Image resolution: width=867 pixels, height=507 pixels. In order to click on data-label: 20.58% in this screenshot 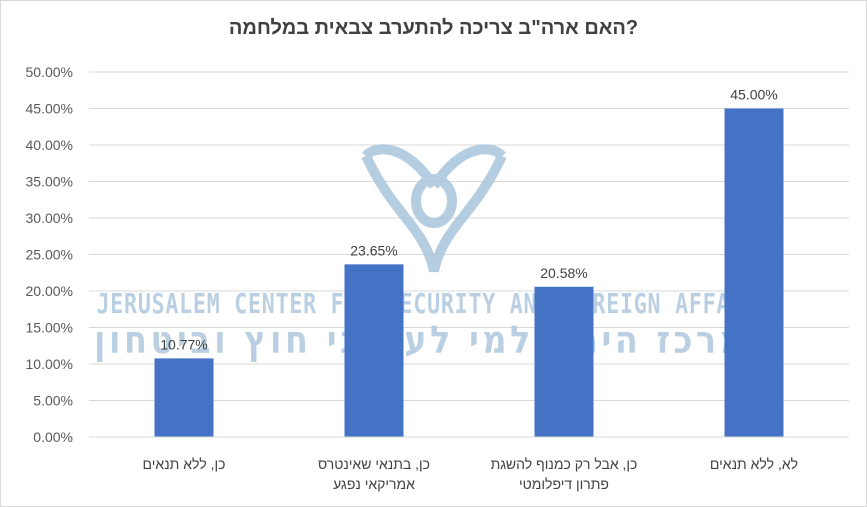, I will do `click(563, 273)`.